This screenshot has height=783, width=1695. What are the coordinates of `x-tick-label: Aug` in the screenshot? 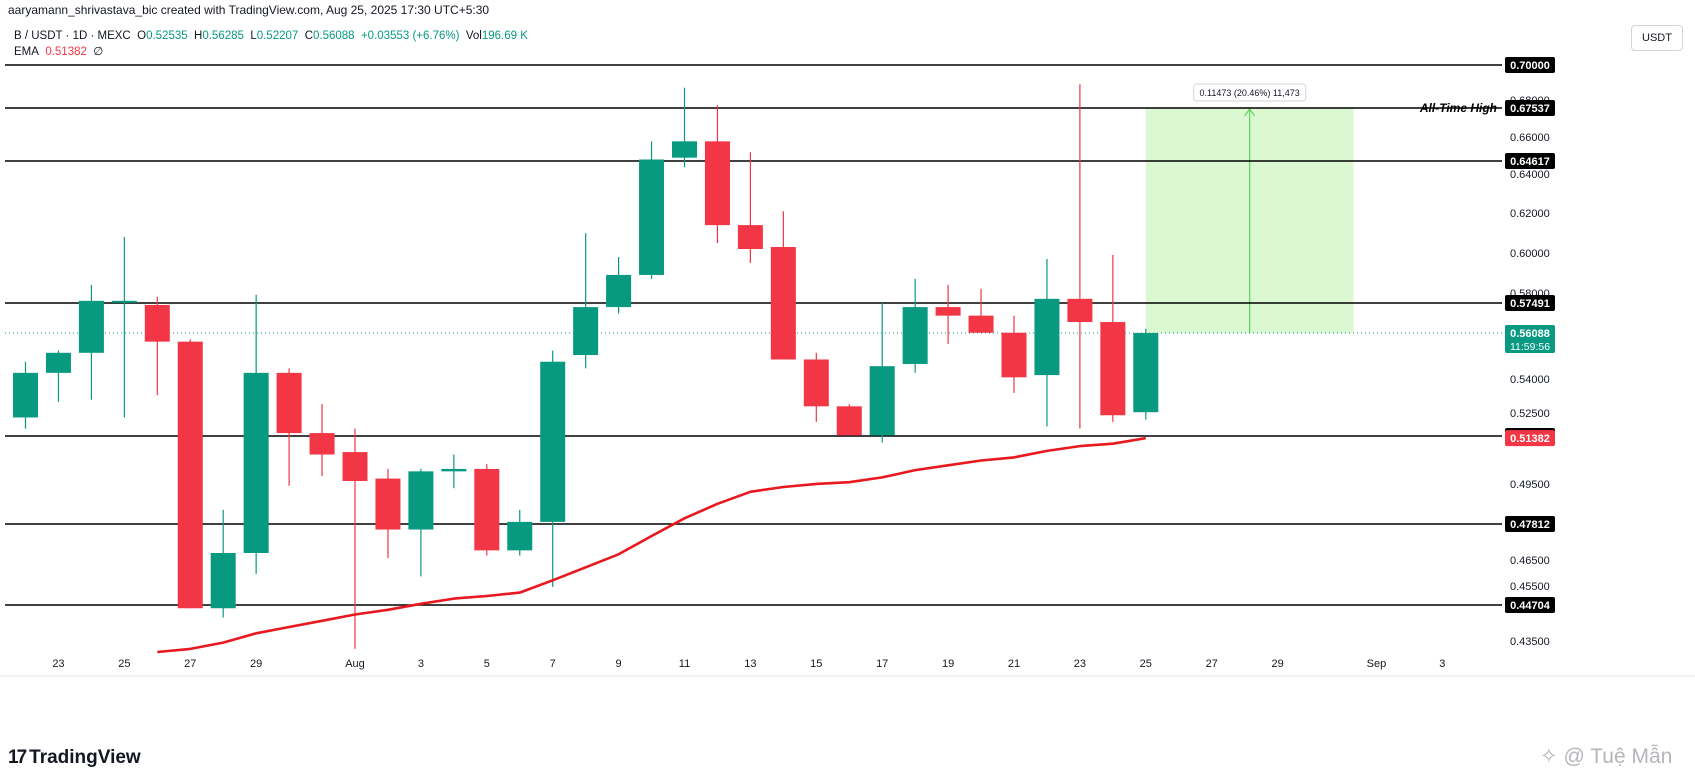 It's located at (355, 664).